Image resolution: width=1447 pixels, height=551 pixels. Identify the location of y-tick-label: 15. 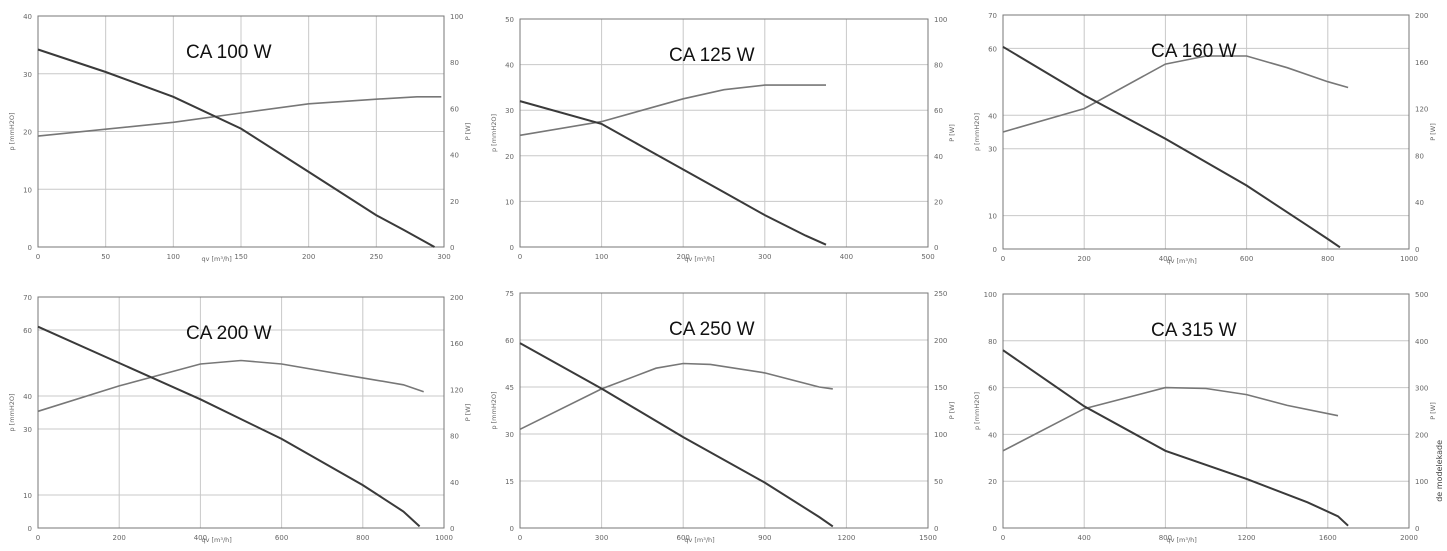
(509, 482).